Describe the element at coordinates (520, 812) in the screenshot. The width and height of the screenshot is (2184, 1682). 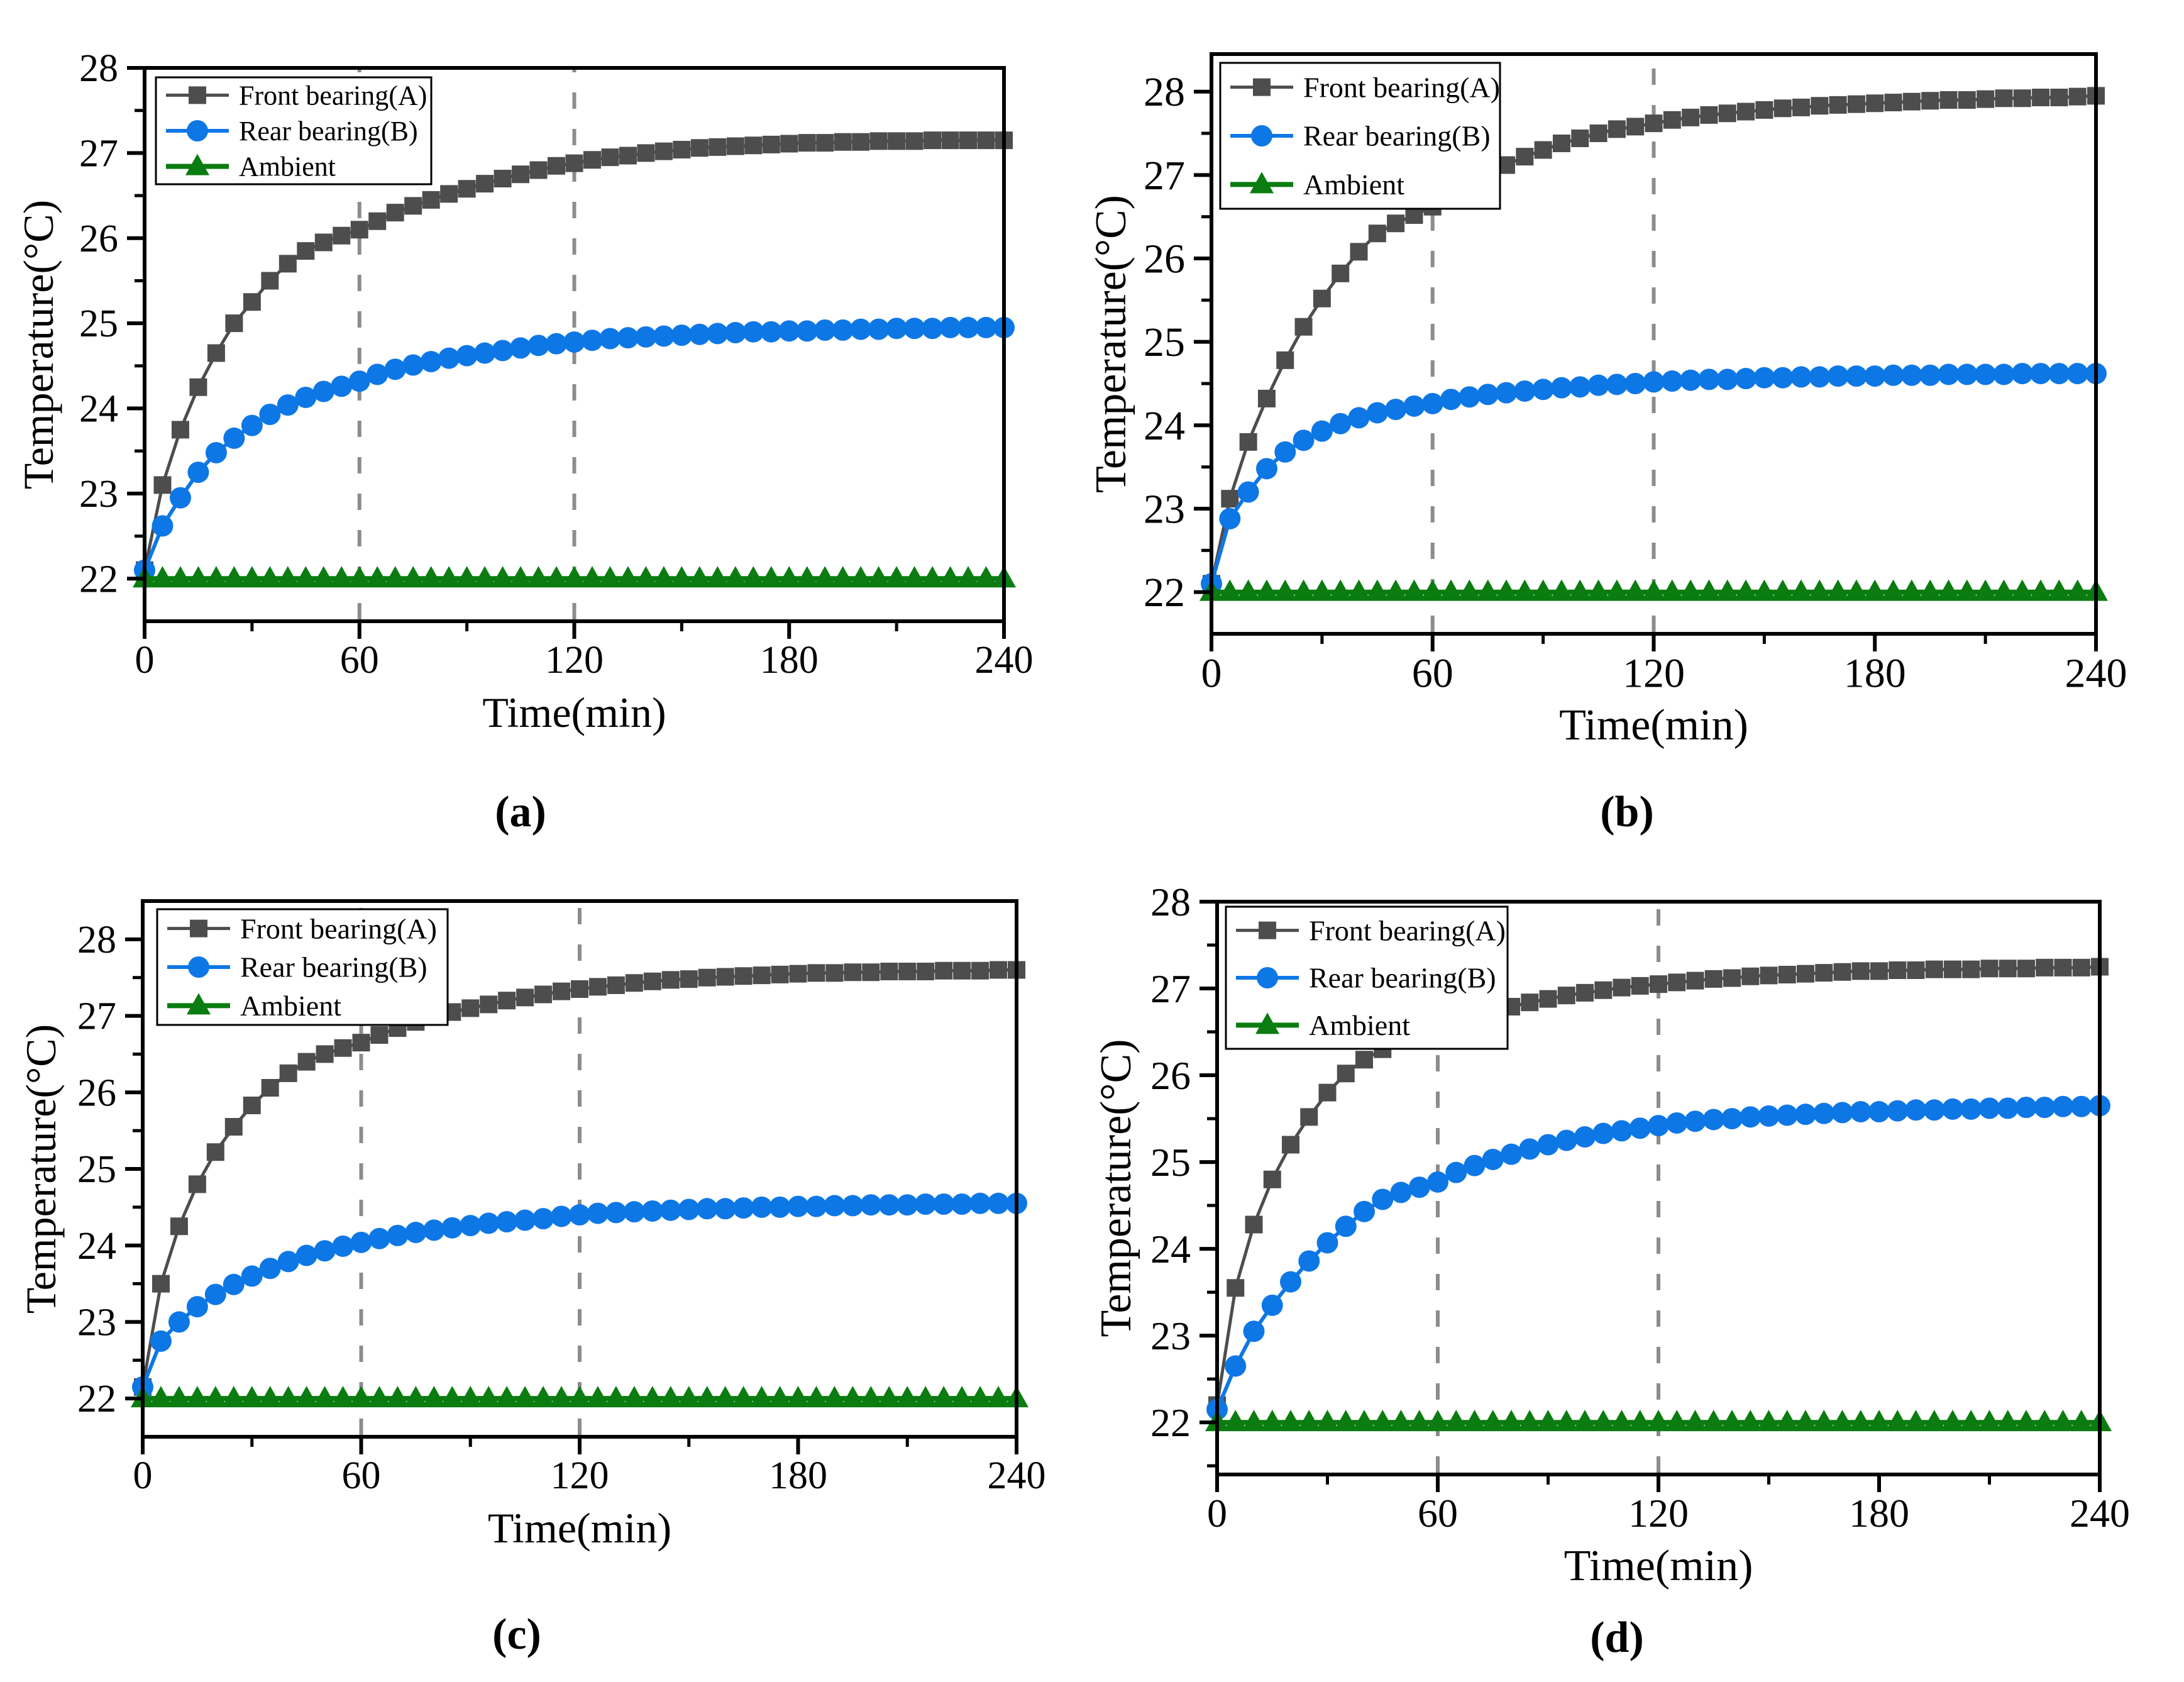
I see `caption-a: (a)` at that location.